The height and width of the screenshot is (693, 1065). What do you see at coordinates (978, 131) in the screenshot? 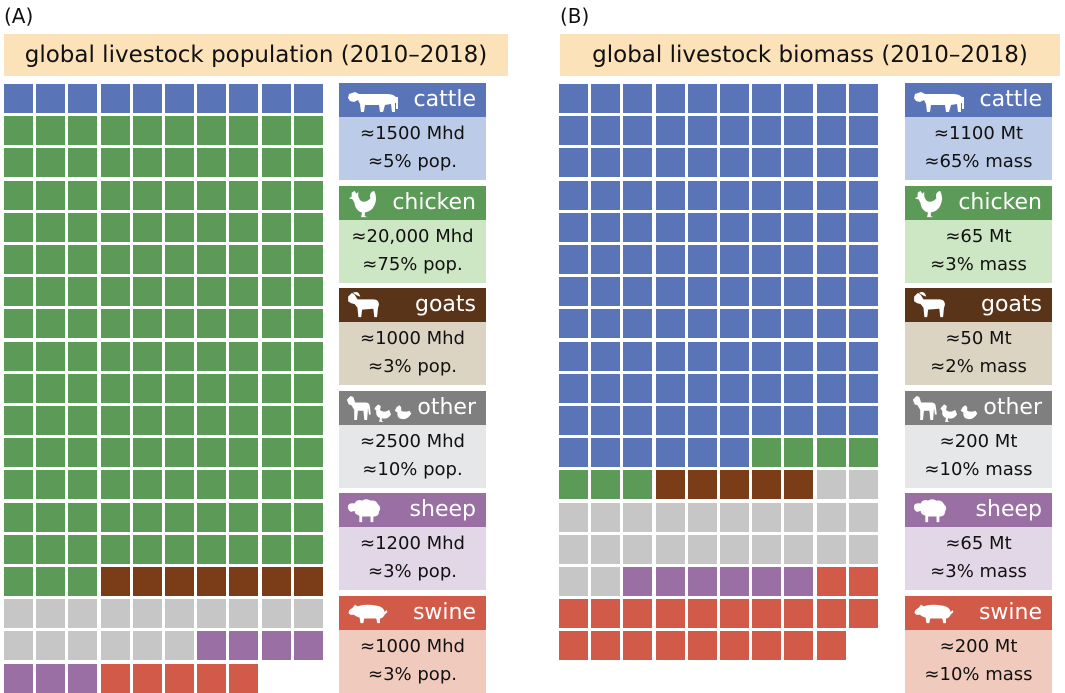
I see `legend-item-cattle: cattle ≈1100 Mt ≈65% mass` at bounding box center [978, 131].